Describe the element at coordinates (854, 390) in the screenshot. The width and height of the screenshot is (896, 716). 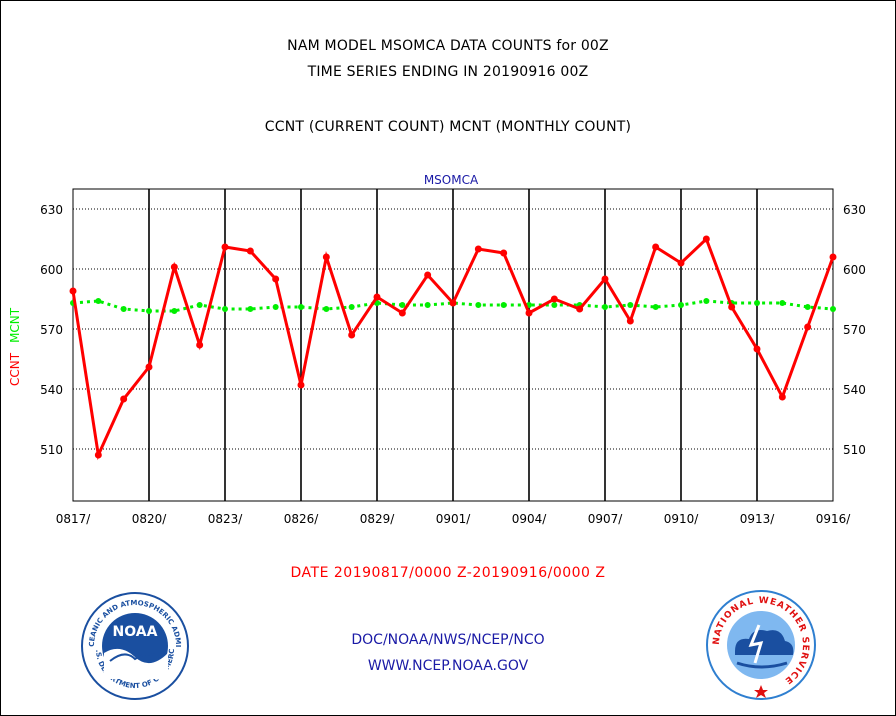
I see `y-tick-label-right: 540` at that location.